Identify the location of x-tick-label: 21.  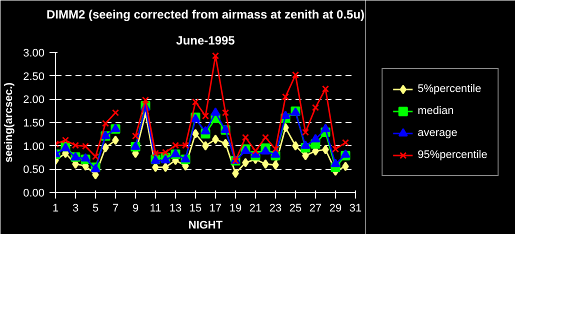
(255, 208).